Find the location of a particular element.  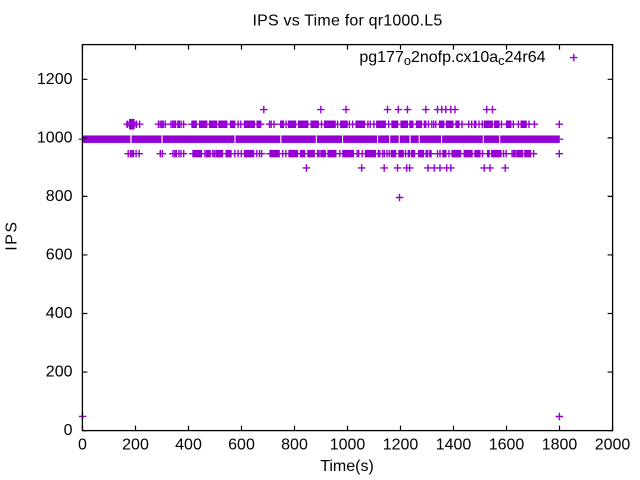

svg-text: IPS is located at coordinates (12, 235).